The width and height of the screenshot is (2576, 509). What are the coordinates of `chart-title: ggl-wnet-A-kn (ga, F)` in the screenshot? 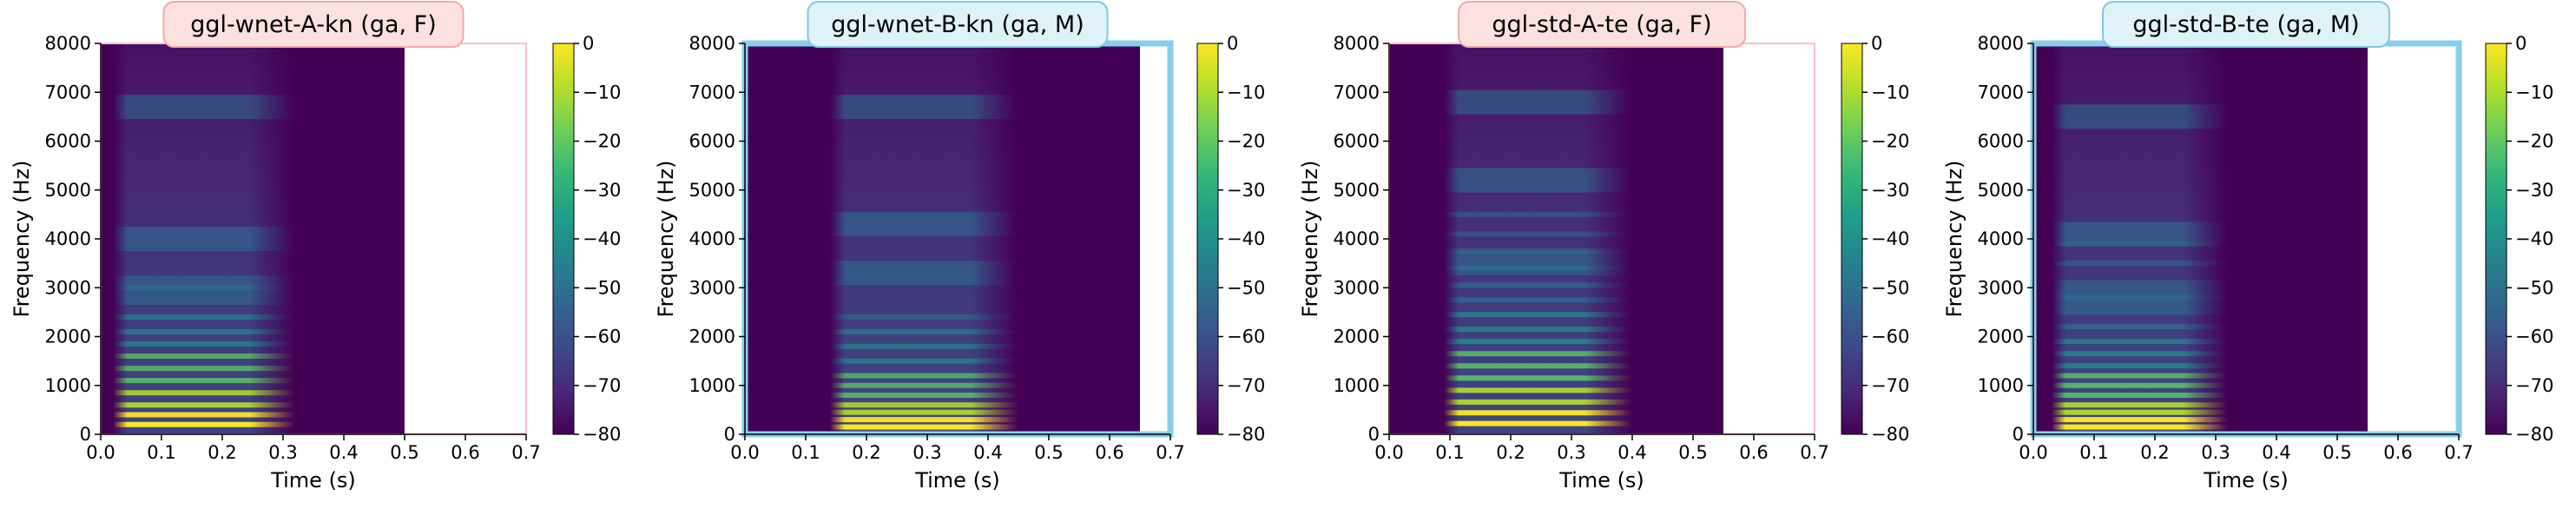 It's located at (313, 24).